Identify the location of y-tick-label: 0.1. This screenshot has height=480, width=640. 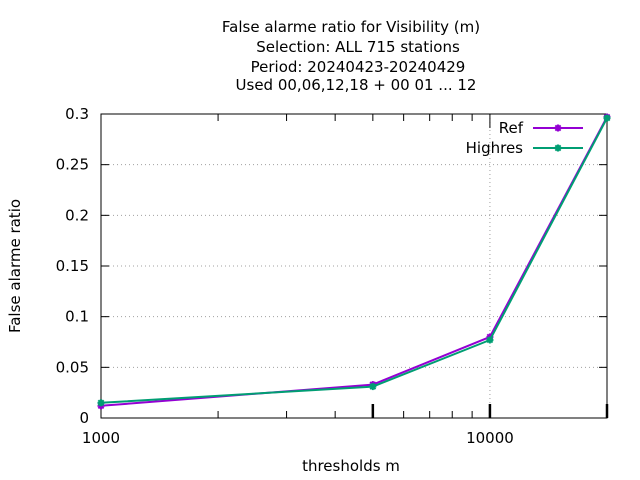
(77, 317).